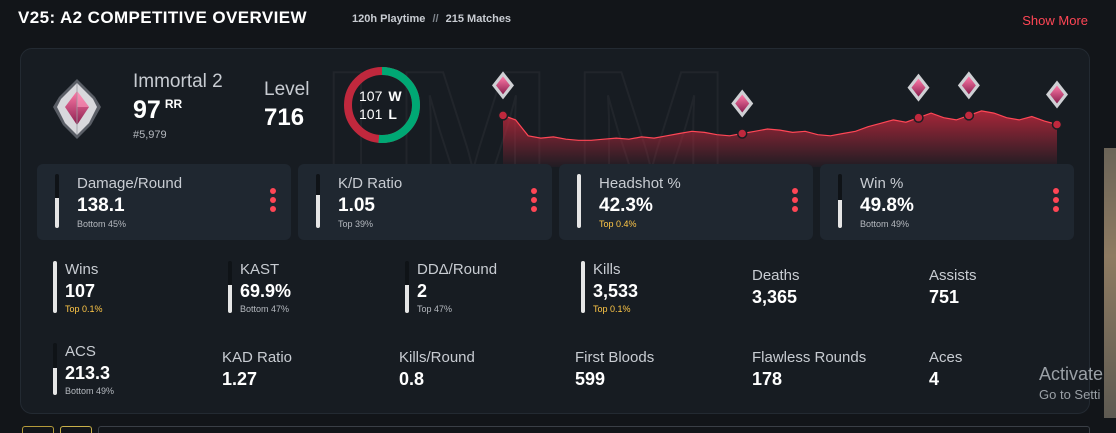 The image size is (1116, 433). Describe the element at coordinates (1071, 374) in the screenshot. I see `activation-line-1: Activate` at that location.